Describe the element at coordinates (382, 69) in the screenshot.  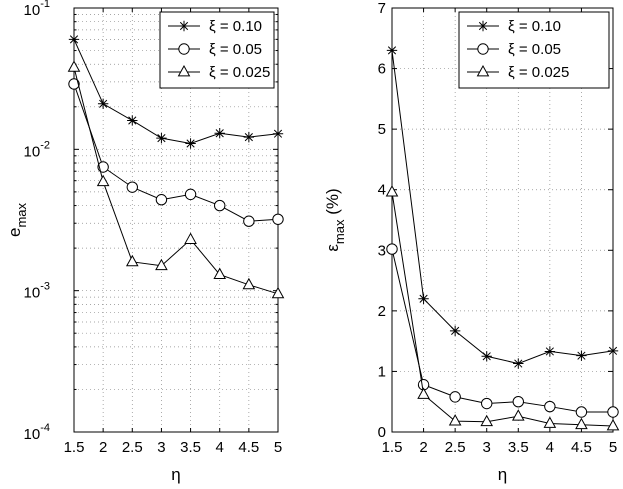
I see `y-tick-label: 6` at that location.